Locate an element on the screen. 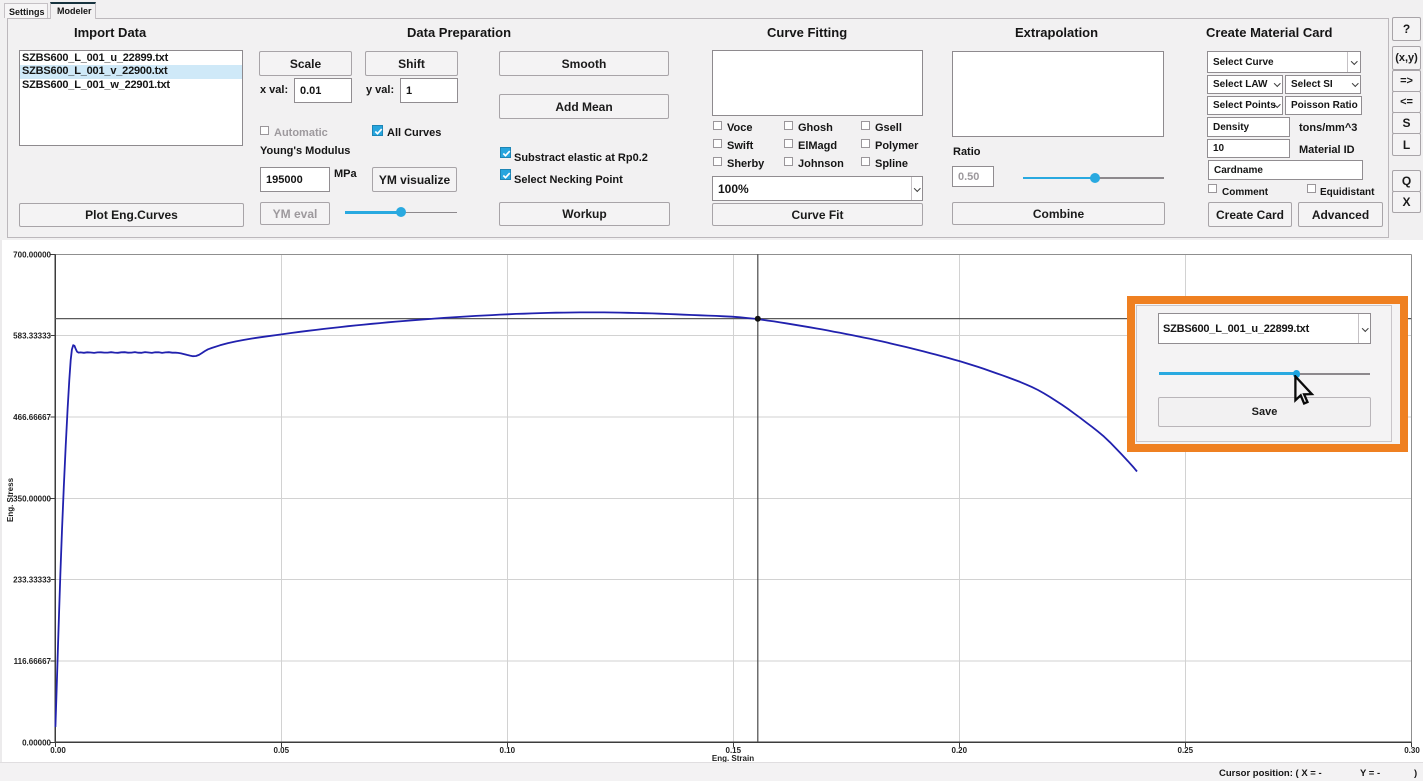 Image resolution: width=1423 pixels, height=781 pixels. svg-text: 350.00000 is located at coordinates (32, 498).